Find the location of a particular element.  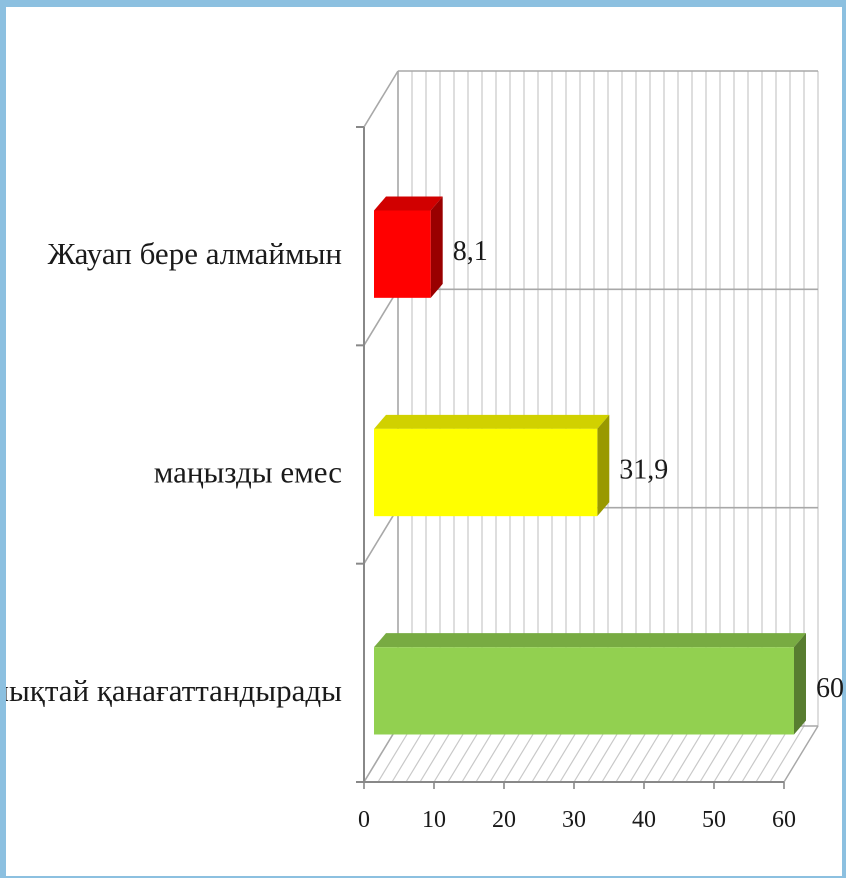

category-label: Жауап бере алмаймын is located at coordinates (195, 253).